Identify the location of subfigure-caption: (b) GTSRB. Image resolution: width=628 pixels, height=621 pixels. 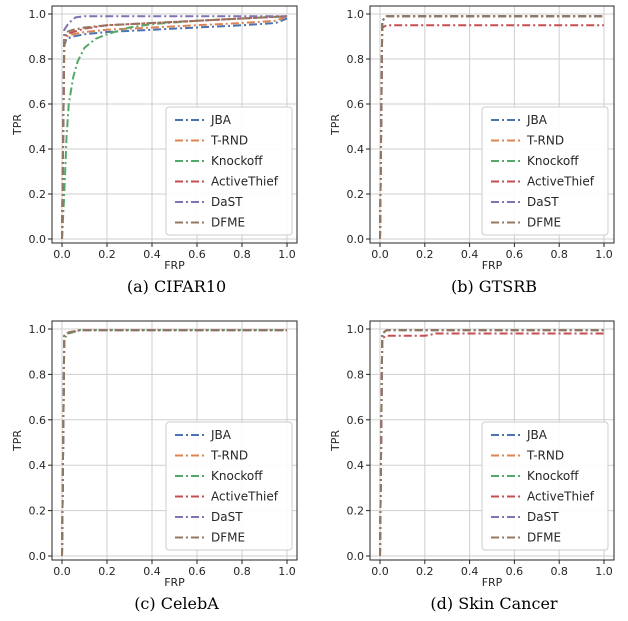
(494, 286).